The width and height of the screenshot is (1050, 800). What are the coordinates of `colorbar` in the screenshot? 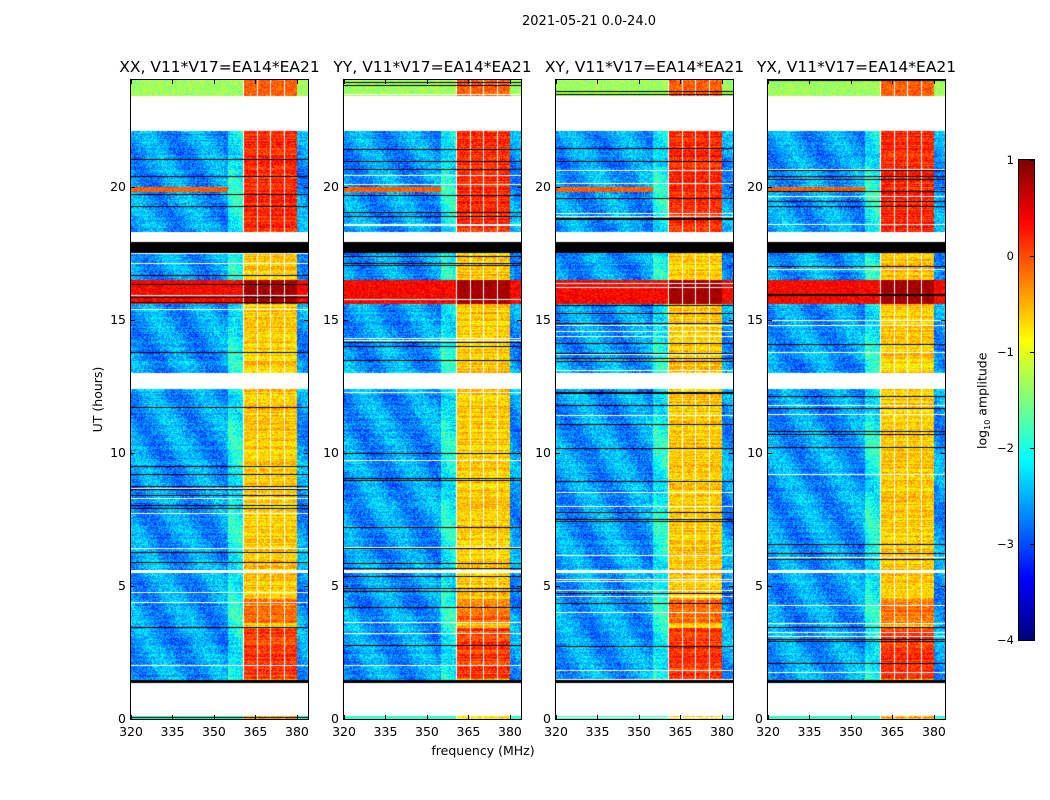 It's located at (1026, 400).